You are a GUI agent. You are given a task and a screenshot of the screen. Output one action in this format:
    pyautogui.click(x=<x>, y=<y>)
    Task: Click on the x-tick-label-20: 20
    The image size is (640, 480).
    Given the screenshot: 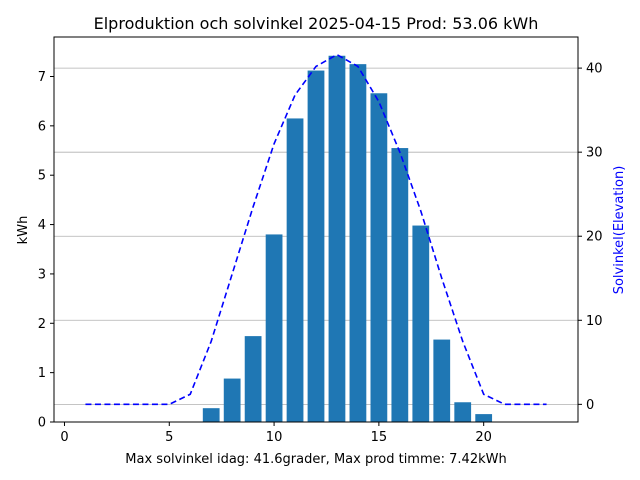 What is the action you would take?
    pyautogui.click(x=483, y=437)
    